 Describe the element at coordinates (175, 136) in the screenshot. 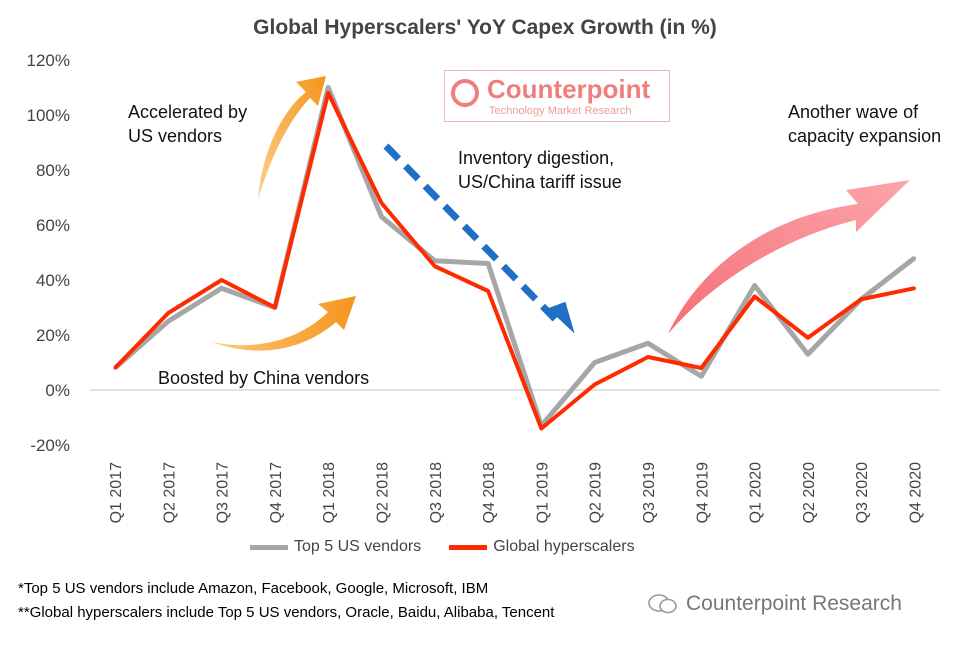

I see `accelerated-line2: US vendors` at that location.